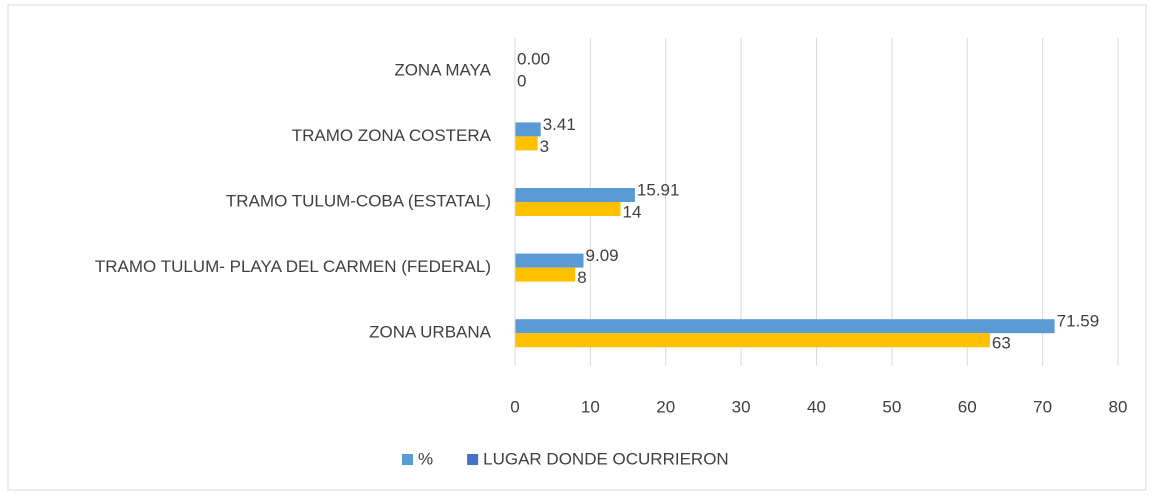  Describe the element at coordinates (533, 58) in the screenshot. I see `data-label: 0.00` at that location.